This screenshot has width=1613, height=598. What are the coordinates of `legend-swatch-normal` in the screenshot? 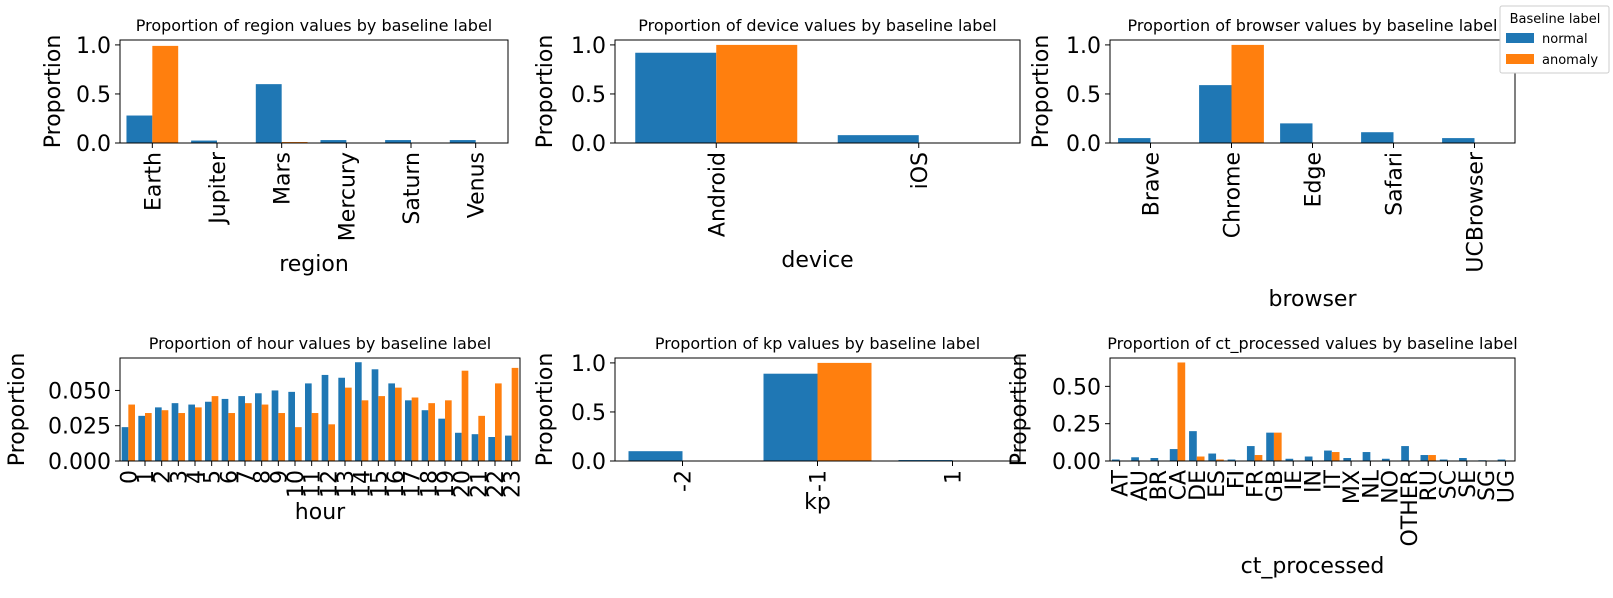 It's located at (1520, 38).